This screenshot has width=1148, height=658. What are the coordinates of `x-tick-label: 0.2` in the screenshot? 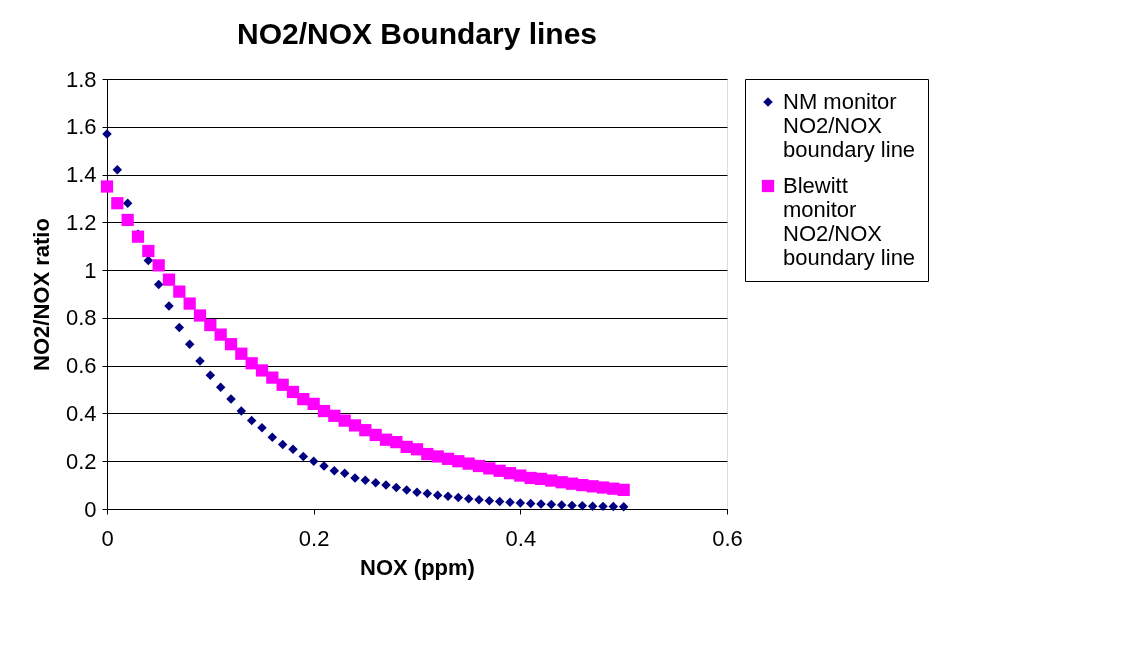 It's located at (314, 538).